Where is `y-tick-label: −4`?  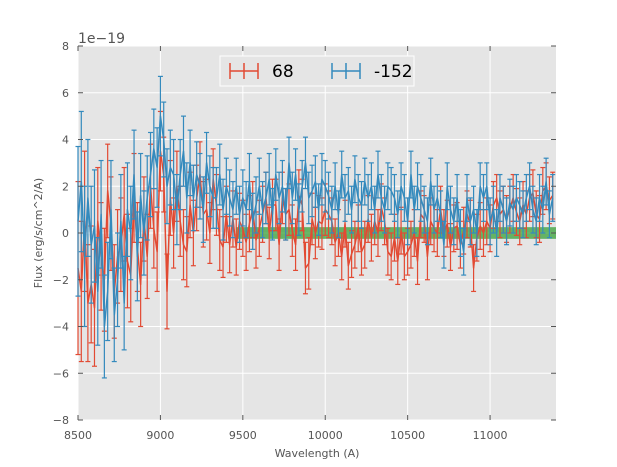 y-tick-label: −4 is located at coordinates (61, 327).